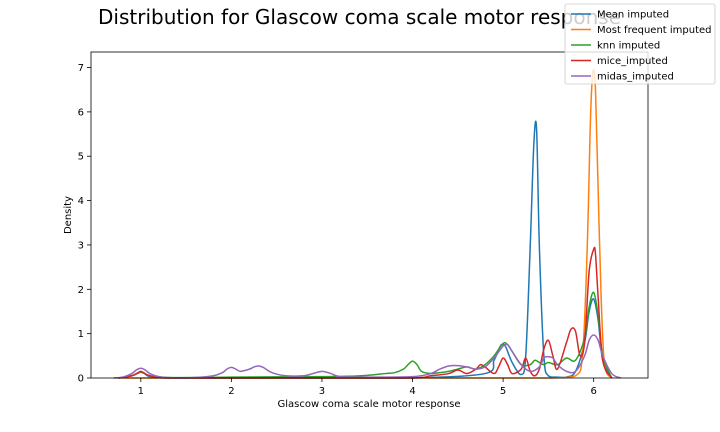 This screenshot has width=720, height=432. I want to click on legend-label: mice_imputed, so click(632, 61).